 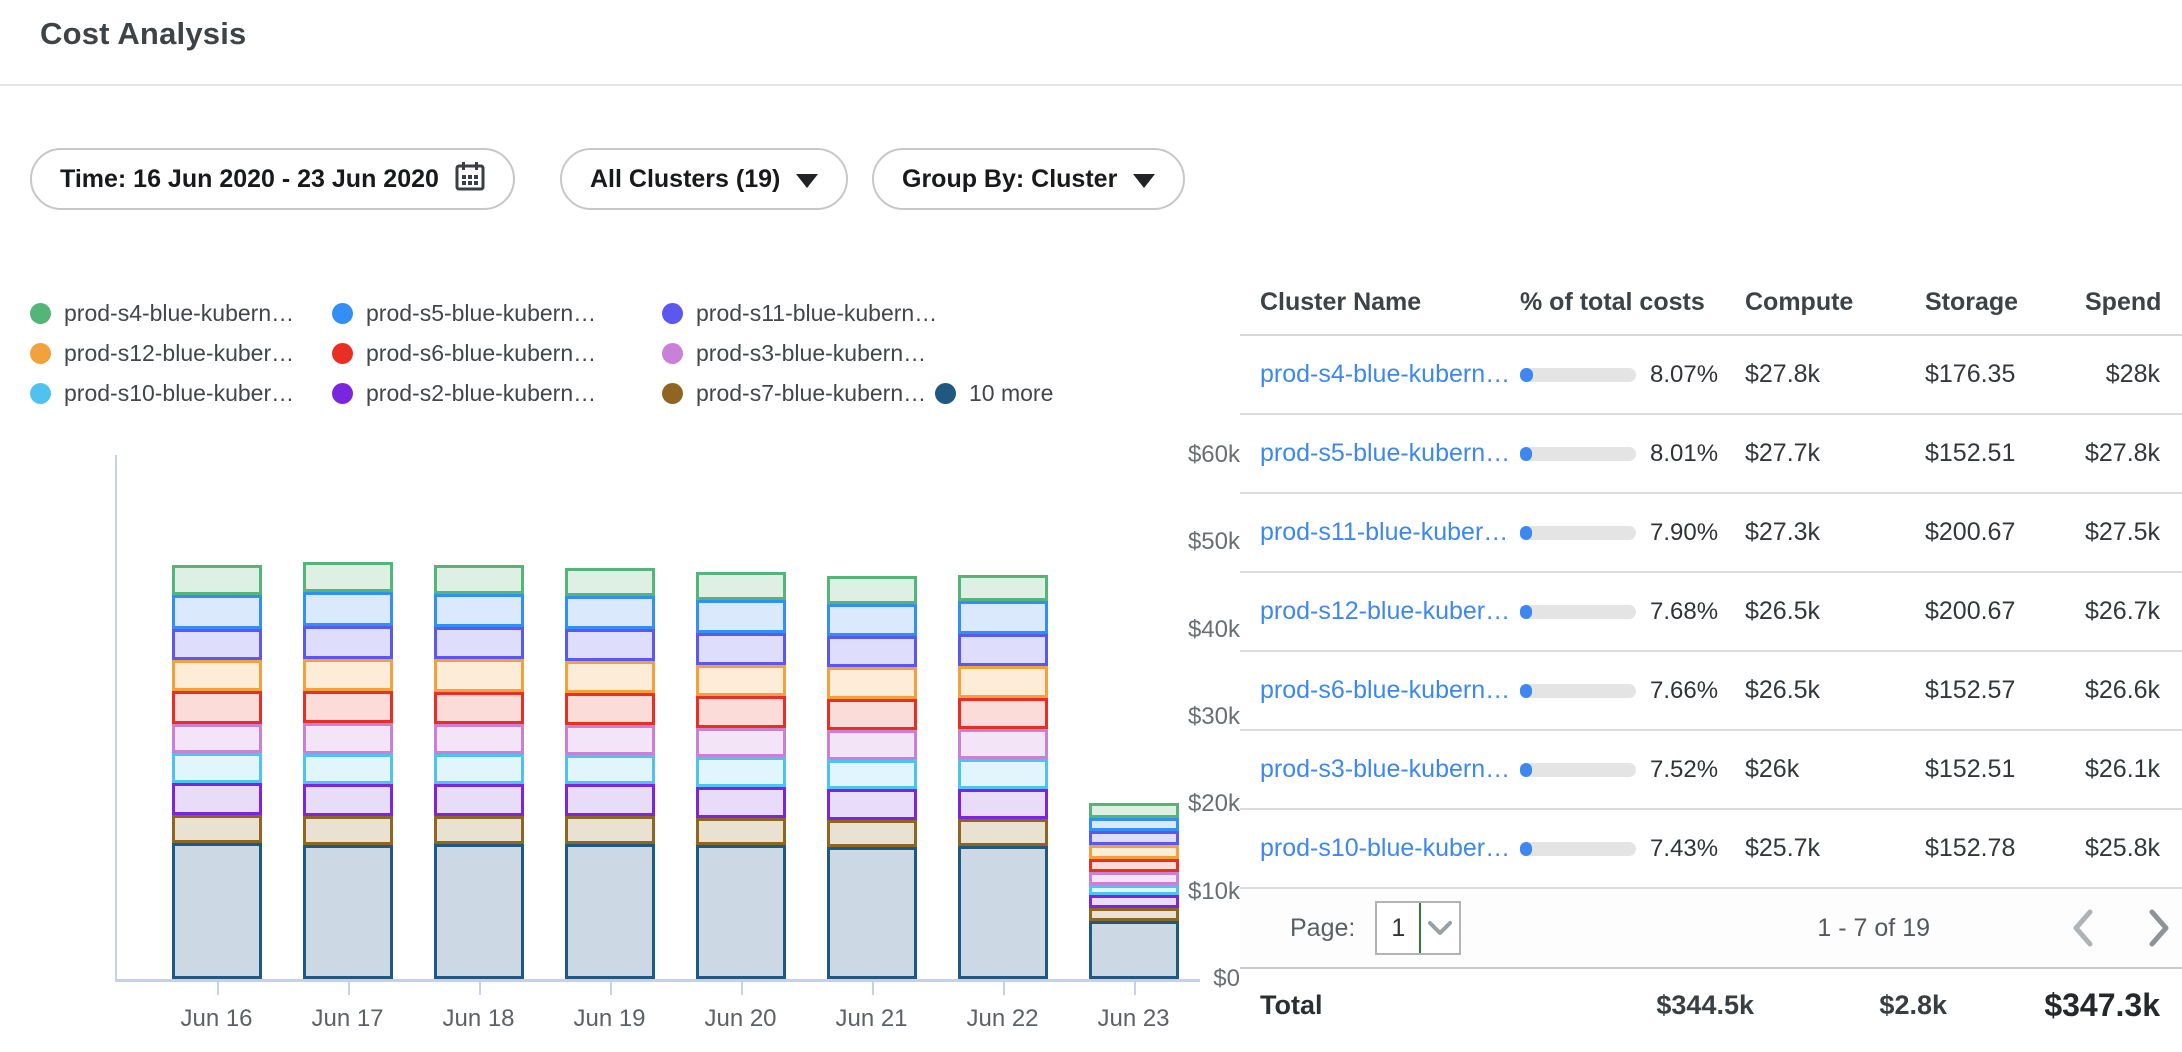 What do you see at coordinates (1526, 532) in the screenshot?
I see `pct-progress-fill` at bounding box center [1526, 532].